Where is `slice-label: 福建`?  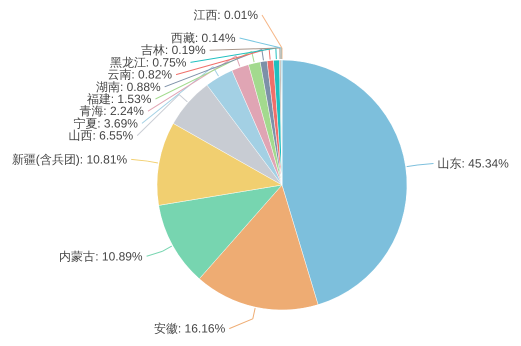 slice-label: 福建 is located at coordinates (98, 99).